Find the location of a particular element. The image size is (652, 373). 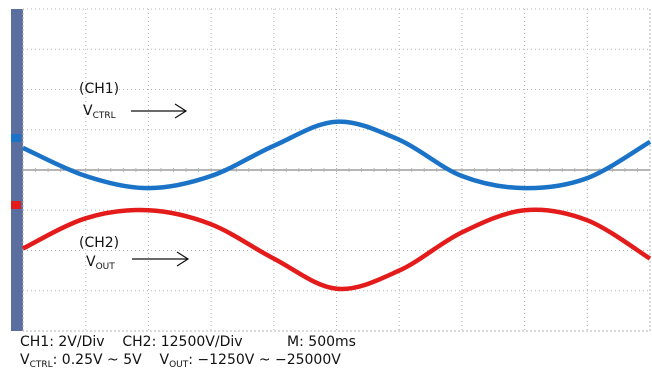

ch2-scale: CH2: 12500V/Div is located at coordinates (182, 342).